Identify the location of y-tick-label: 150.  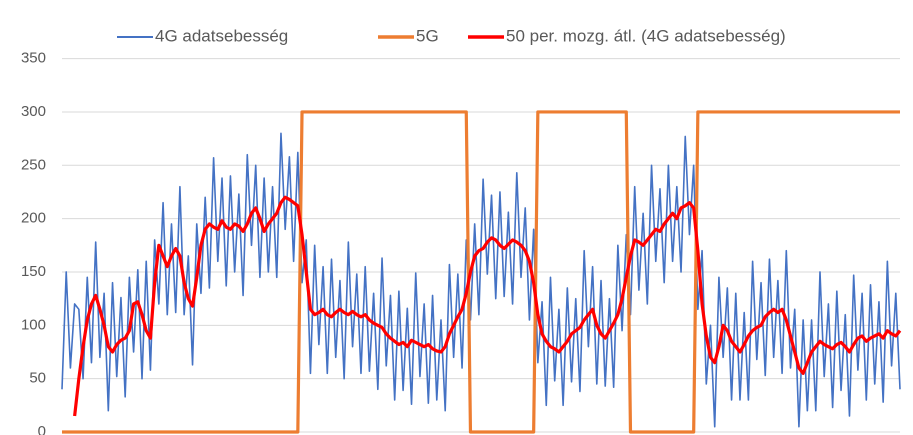
(33, 271).